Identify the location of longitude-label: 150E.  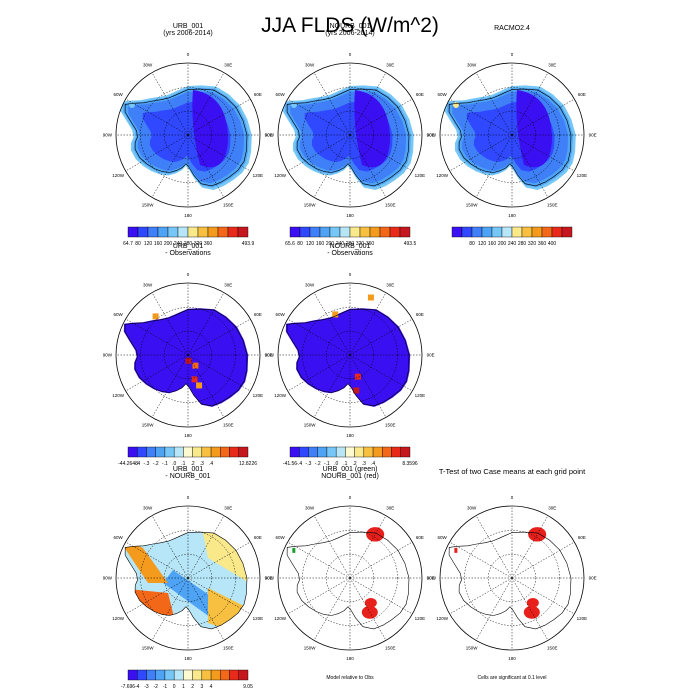
(228, 204).